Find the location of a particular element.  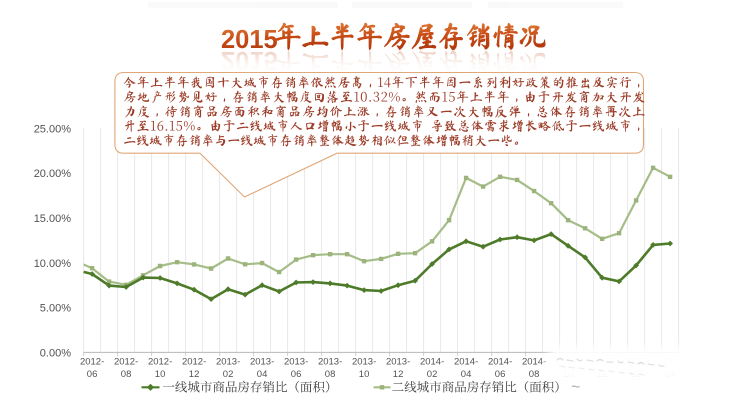

svg-text: 10.00% is located at coordinates (53, 264).